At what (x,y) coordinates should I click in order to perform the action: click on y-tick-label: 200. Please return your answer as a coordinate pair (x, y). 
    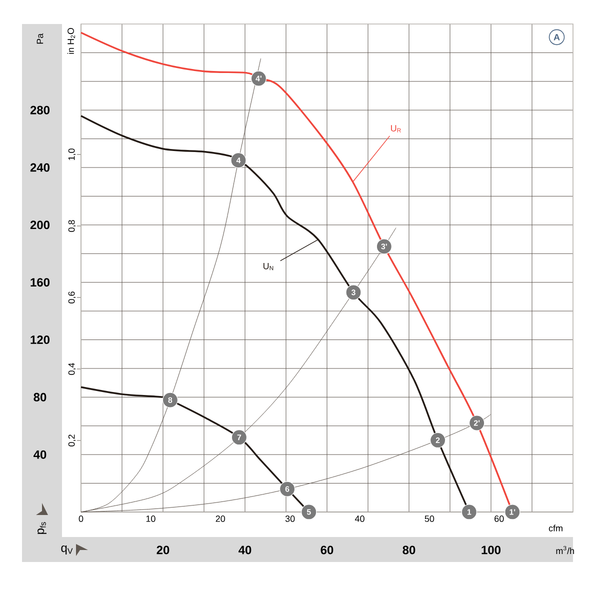
    Looking at the image, I should click on (40, 225).